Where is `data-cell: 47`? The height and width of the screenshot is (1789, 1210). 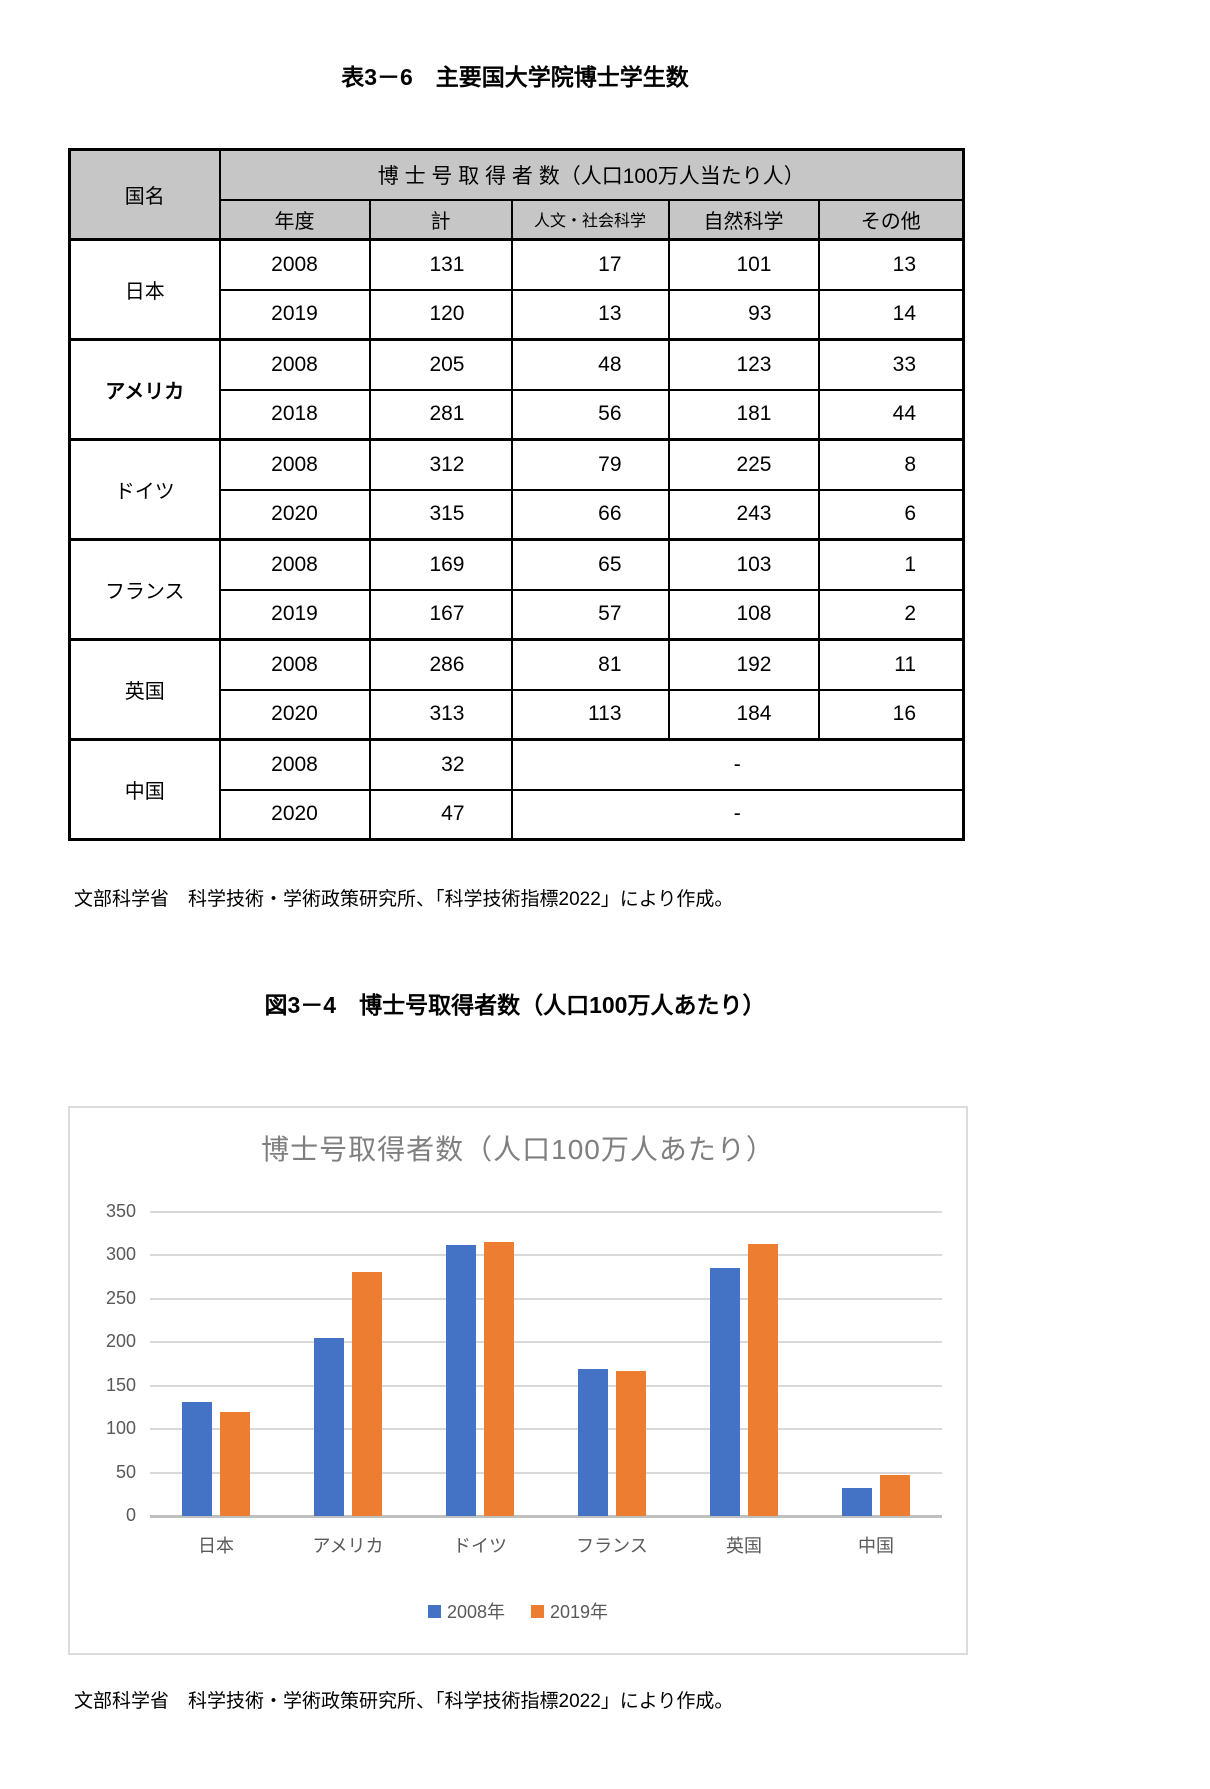
data-cell: 47 is located at coordinates (440, 814).